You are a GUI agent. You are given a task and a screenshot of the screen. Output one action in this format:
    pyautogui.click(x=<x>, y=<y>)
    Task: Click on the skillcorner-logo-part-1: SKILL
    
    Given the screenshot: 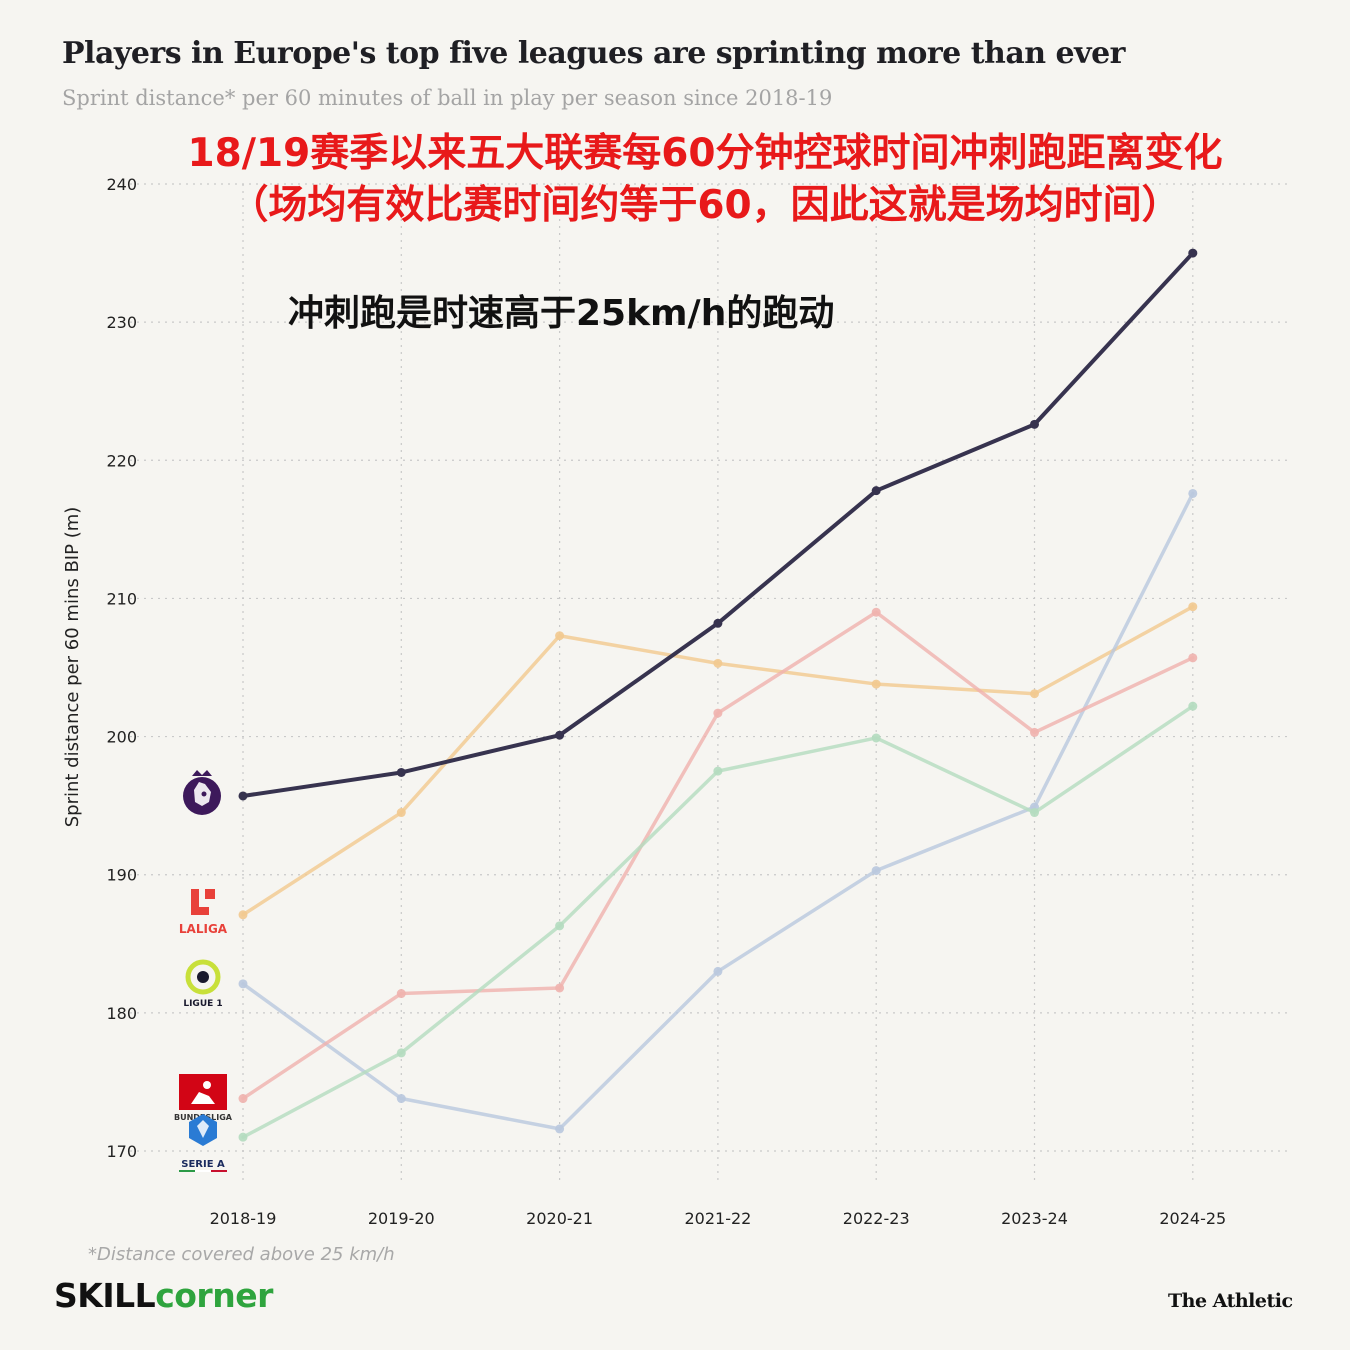 What is the action you would take?
    pyautogui.click(x=105, y=1295)
    